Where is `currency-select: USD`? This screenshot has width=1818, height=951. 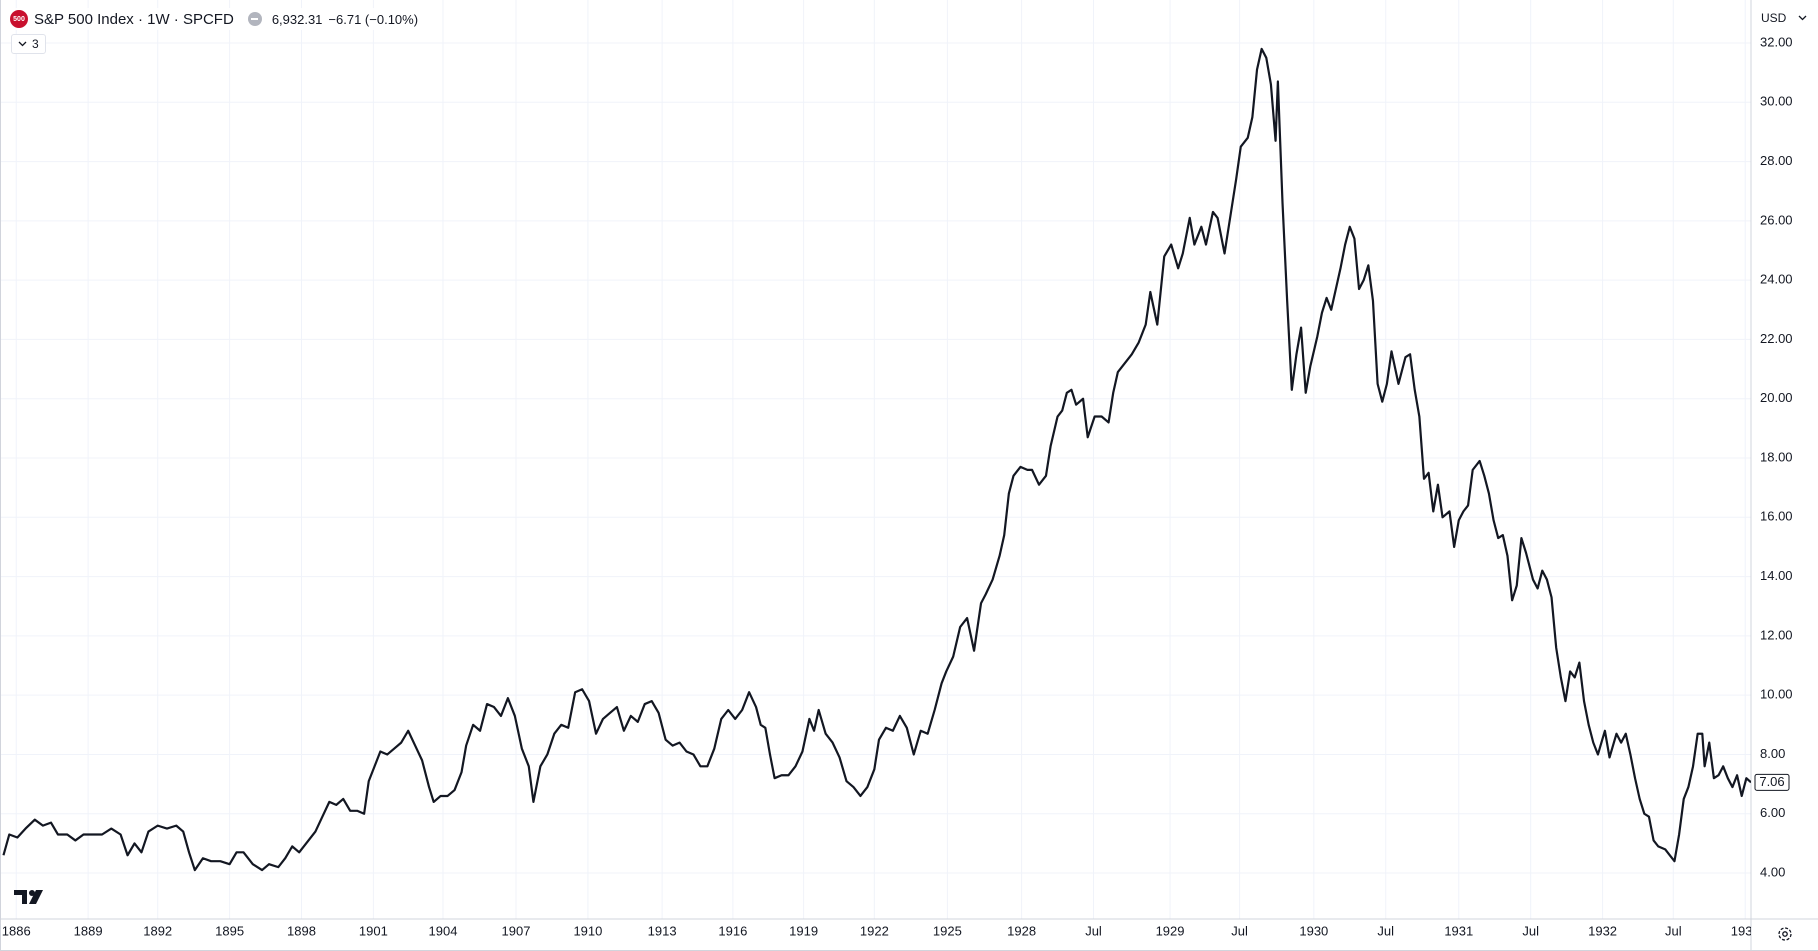 currency-select: USD is located at coordinates (1784, 18).